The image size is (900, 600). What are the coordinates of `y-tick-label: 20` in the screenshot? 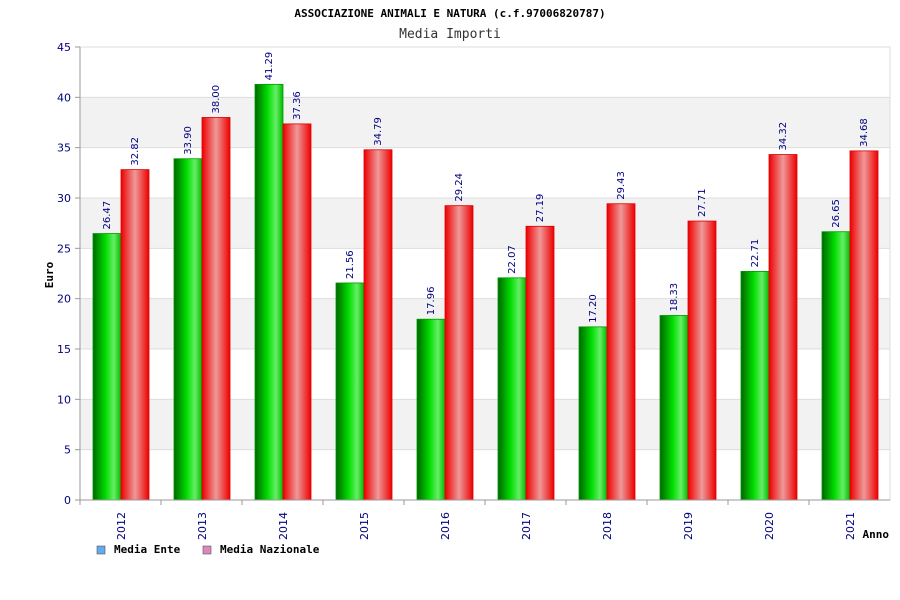 It's located at (64, 299).